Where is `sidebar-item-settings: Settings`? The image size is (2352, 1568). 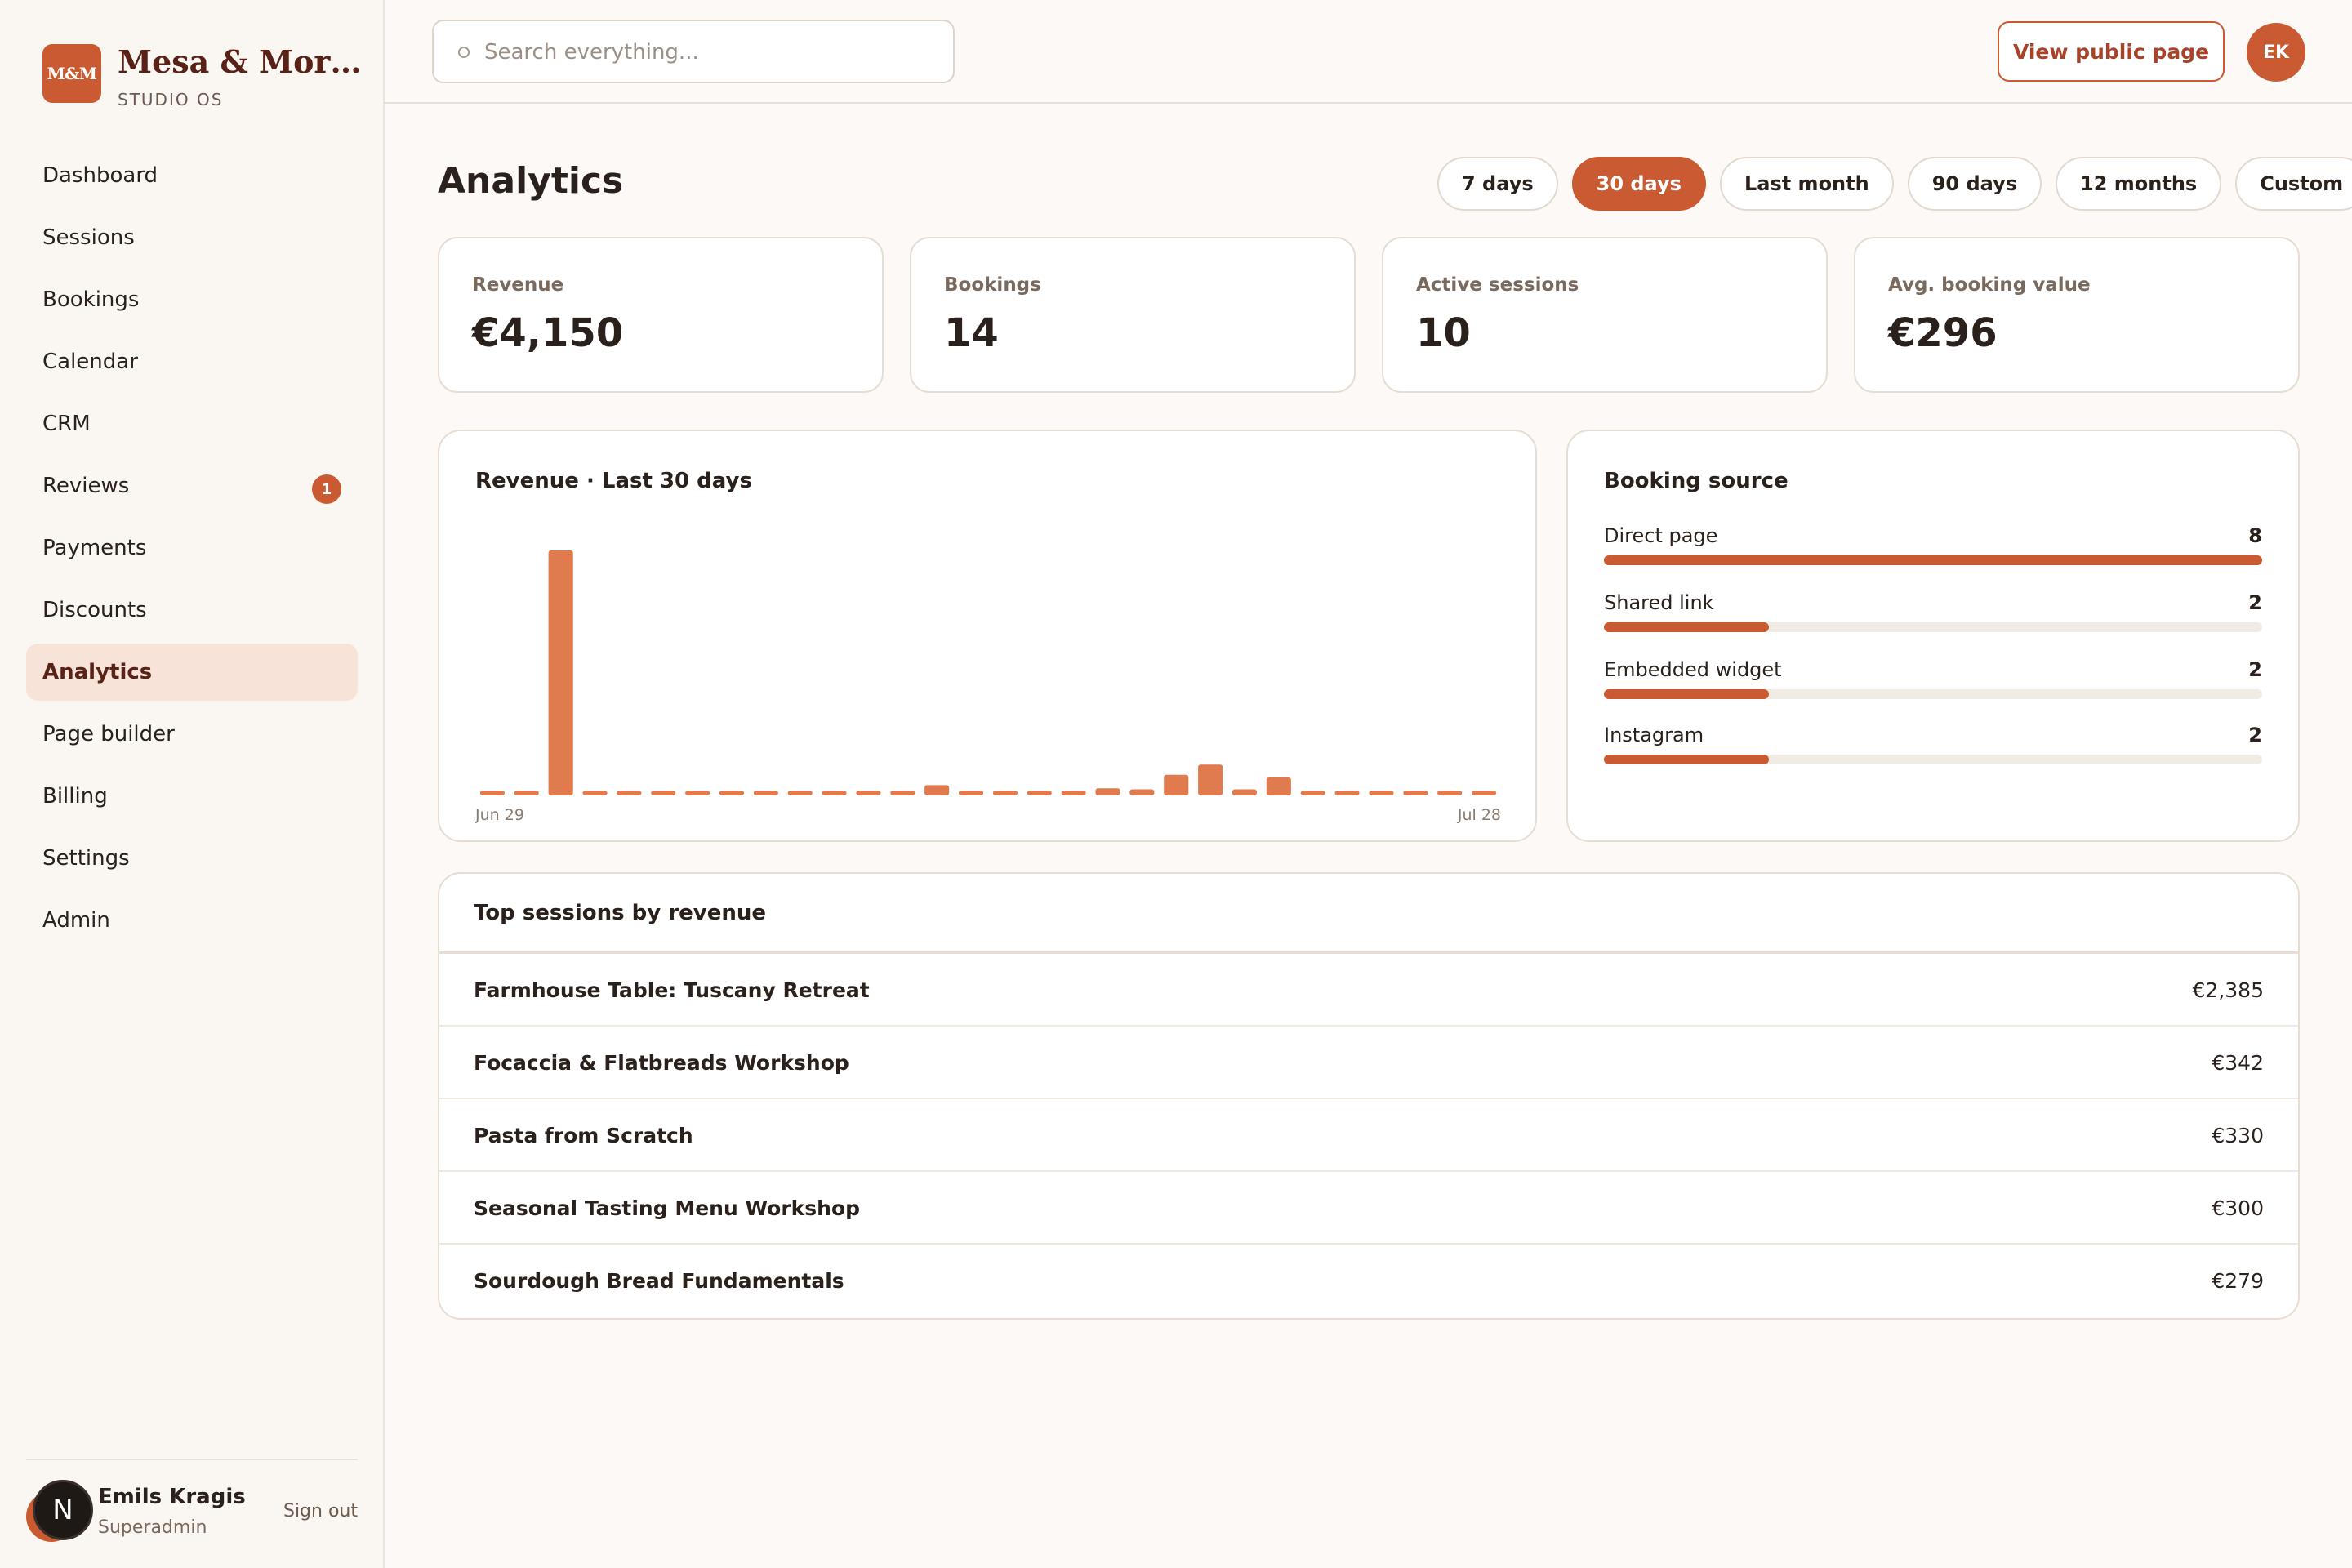 sidebar-item-settings: Settings is located at coordinates (192, 858).